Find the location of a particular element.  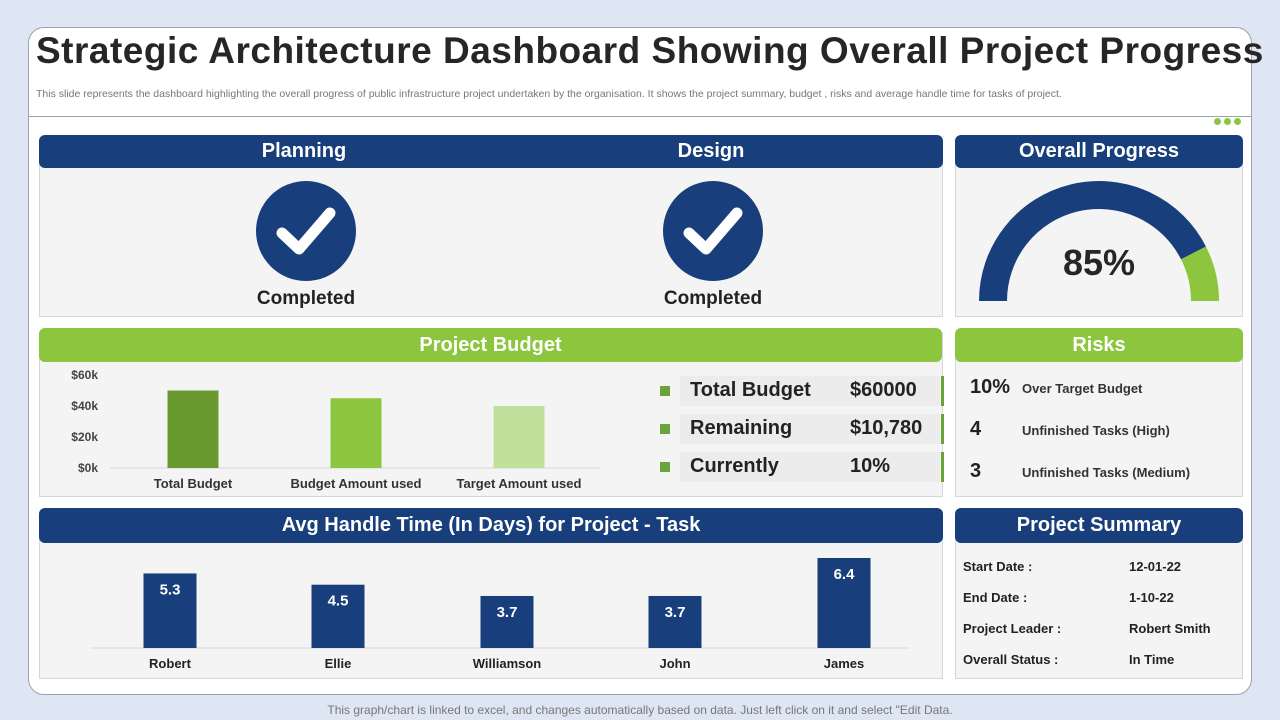

y-tick-label: $20k is located at coordinates (84, 437).